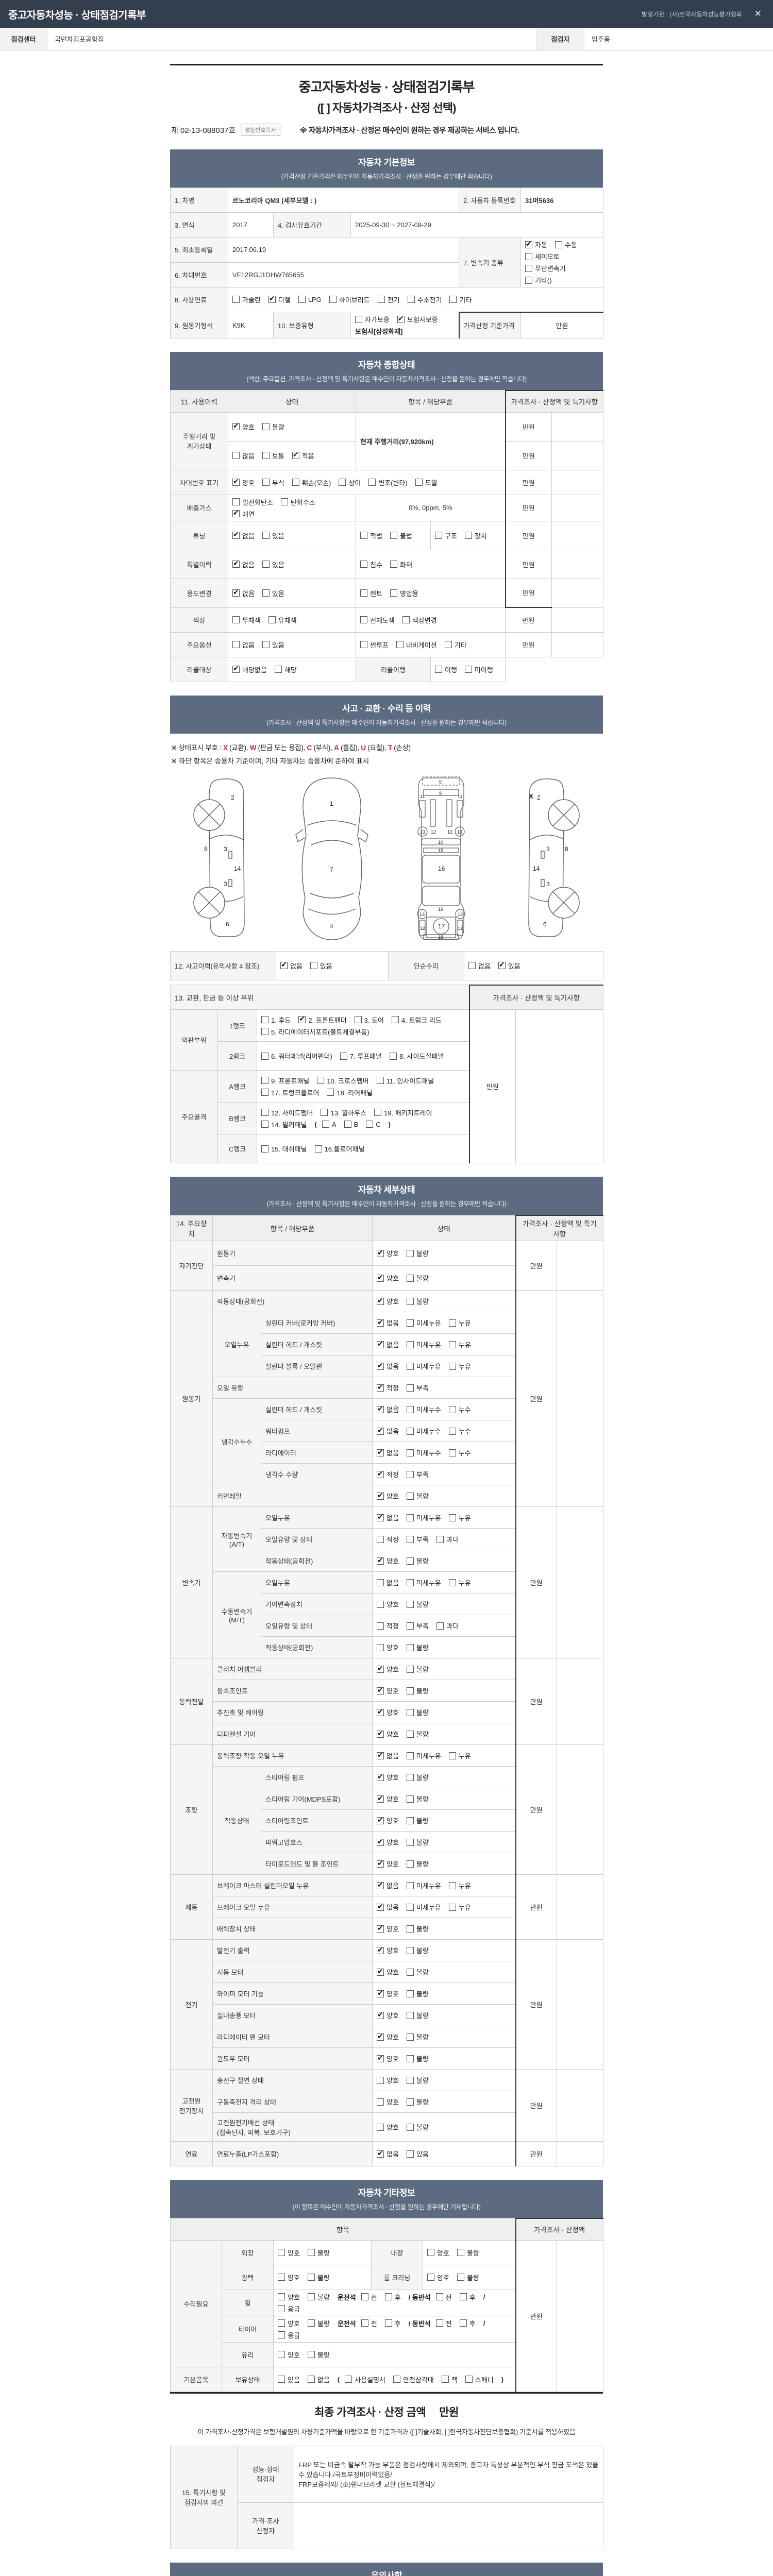 The width and height of the screenshot is (773, 2576). Describe the element at coordinates (475, 535) in the screenshot. I see `checkbox-option: 장치` at that location.